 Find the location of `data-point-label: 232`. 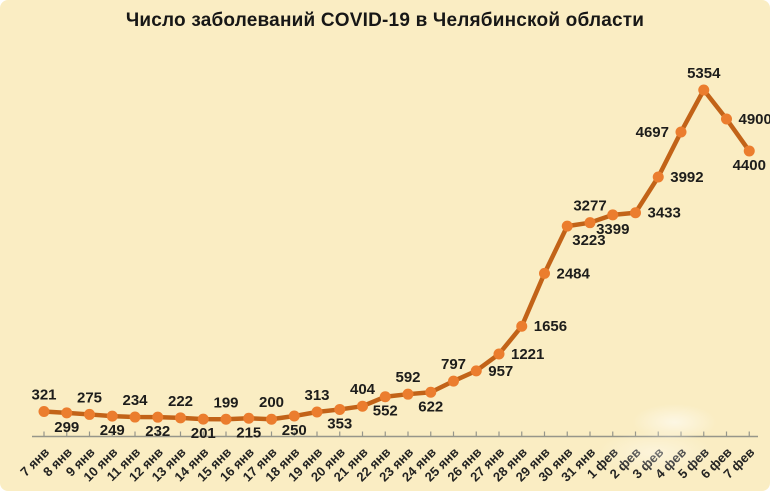

data-point-label: 232 is located at coordinates (157, 431).